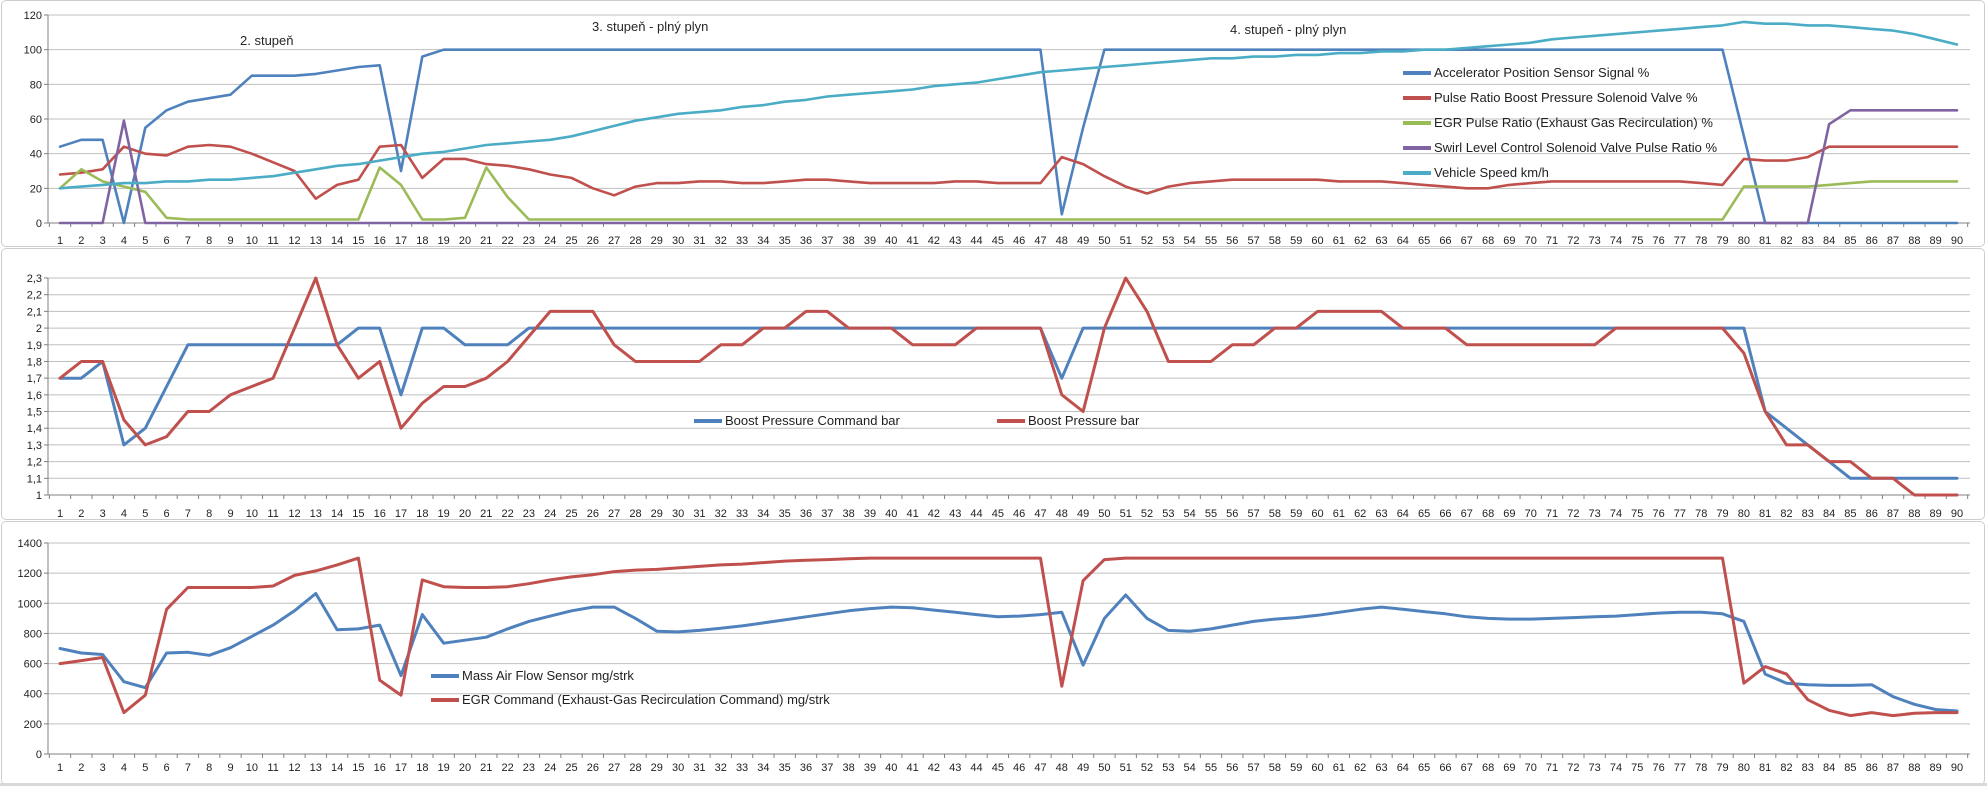 The width and height of the screenshot is (1987, 786). Describe the element at coordinates (1808, 241) in the screenshot. I see `x-axis-label: 83` at that location.